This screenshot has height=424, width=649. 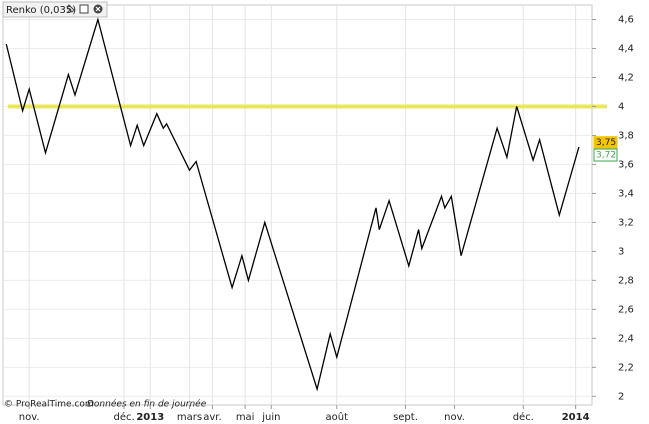 I want to click on legend-icons, so click(x=84, y=9).